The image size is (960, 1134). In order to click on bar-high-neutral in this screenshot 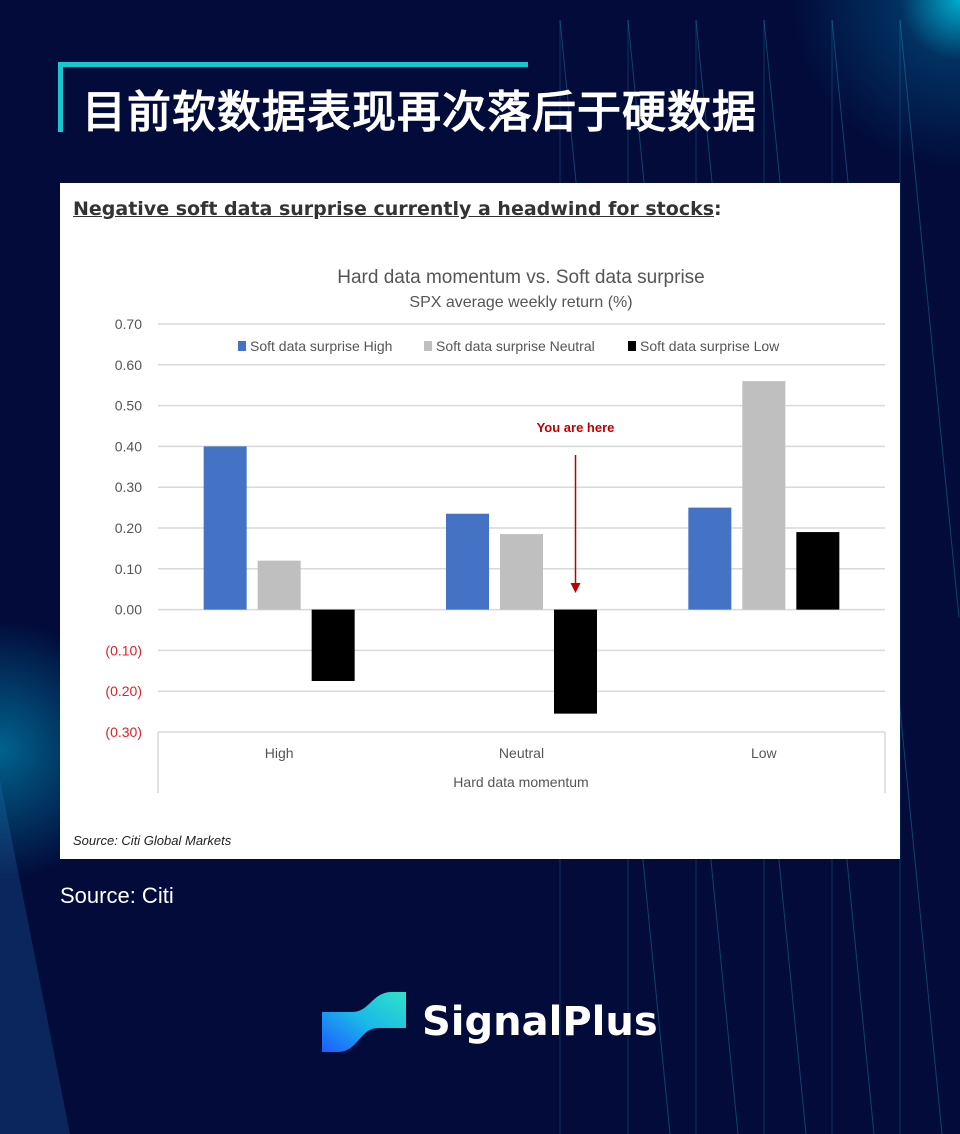, I will do `click(279, 585)`.